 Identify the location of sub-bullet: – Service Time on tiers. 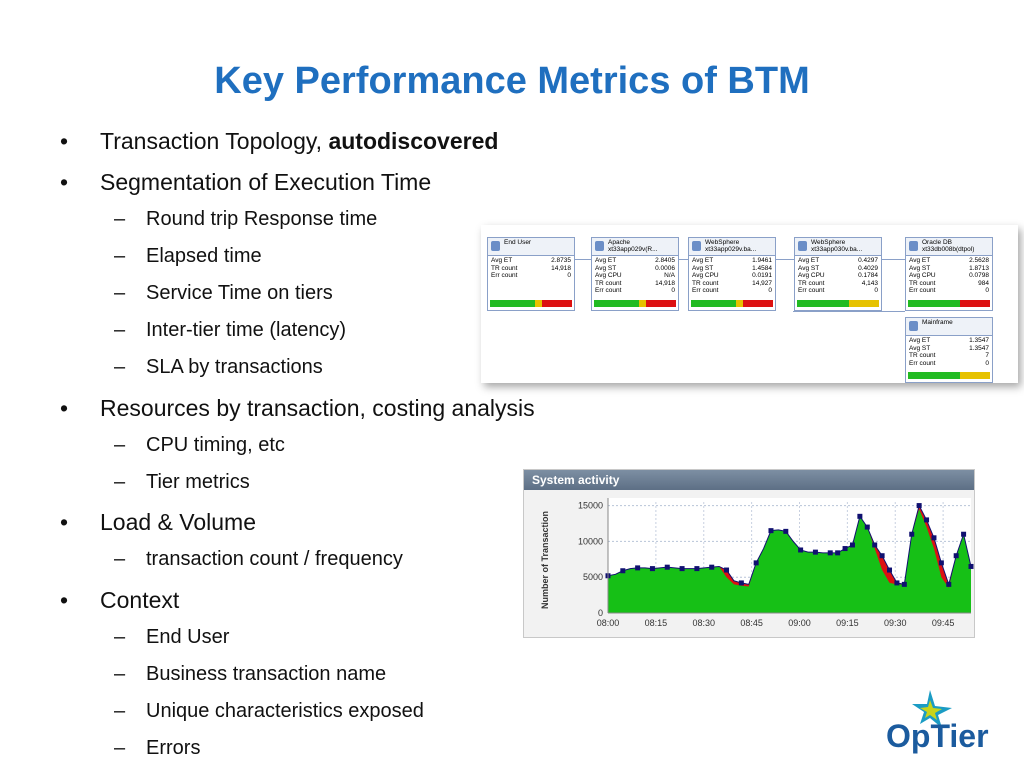
(223, 293).